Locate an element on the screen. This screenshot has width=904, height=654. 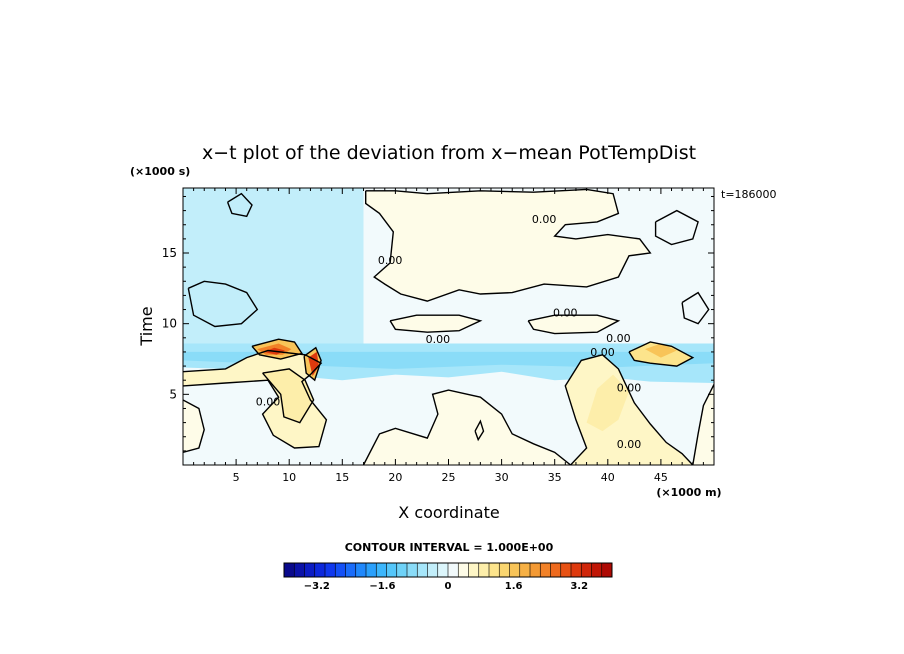
colorbar-tick-label-1: −1.6 is located at coordinates (382, 586).